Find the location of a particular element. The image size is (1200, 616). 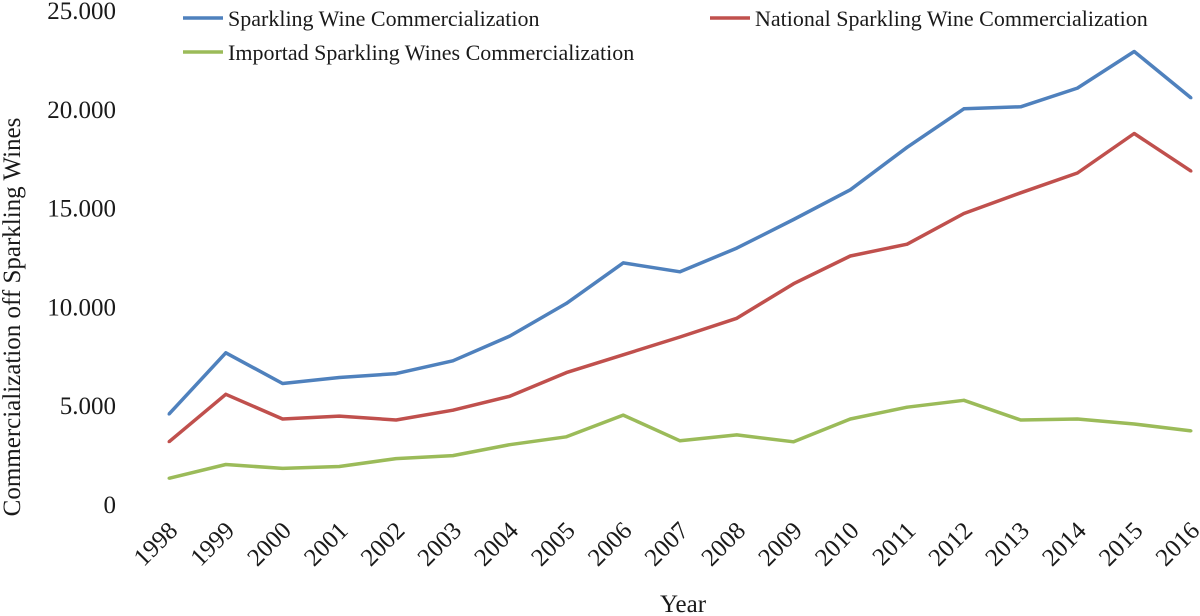

x-tick-label: 2002 is located at coordinates (383, 544).